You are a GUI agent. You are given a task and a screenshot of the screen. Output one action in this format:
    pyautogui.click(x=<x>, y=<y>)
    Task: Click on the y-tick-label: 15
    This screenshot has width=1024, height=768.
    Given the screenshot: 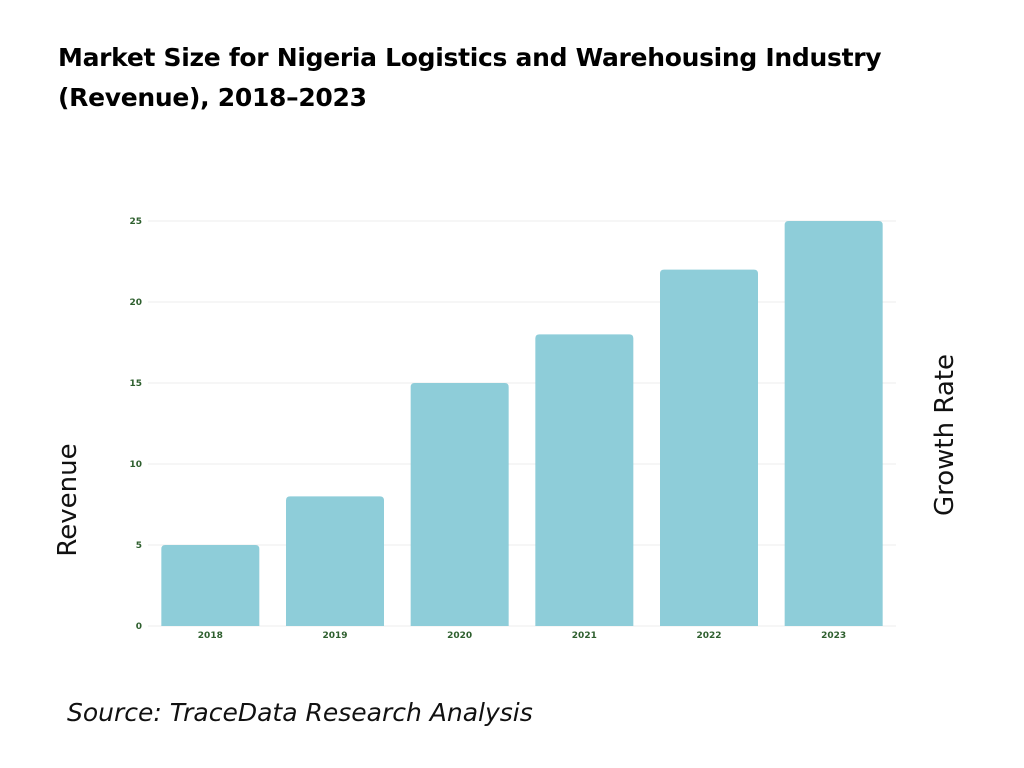 What is the action you would take?
    pyautogui.click(x=135, y=384)
    